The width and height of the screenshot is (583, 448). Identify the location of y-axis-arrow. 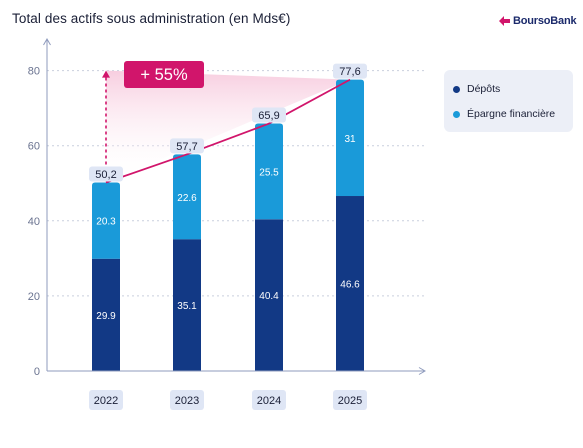
(47, 42).